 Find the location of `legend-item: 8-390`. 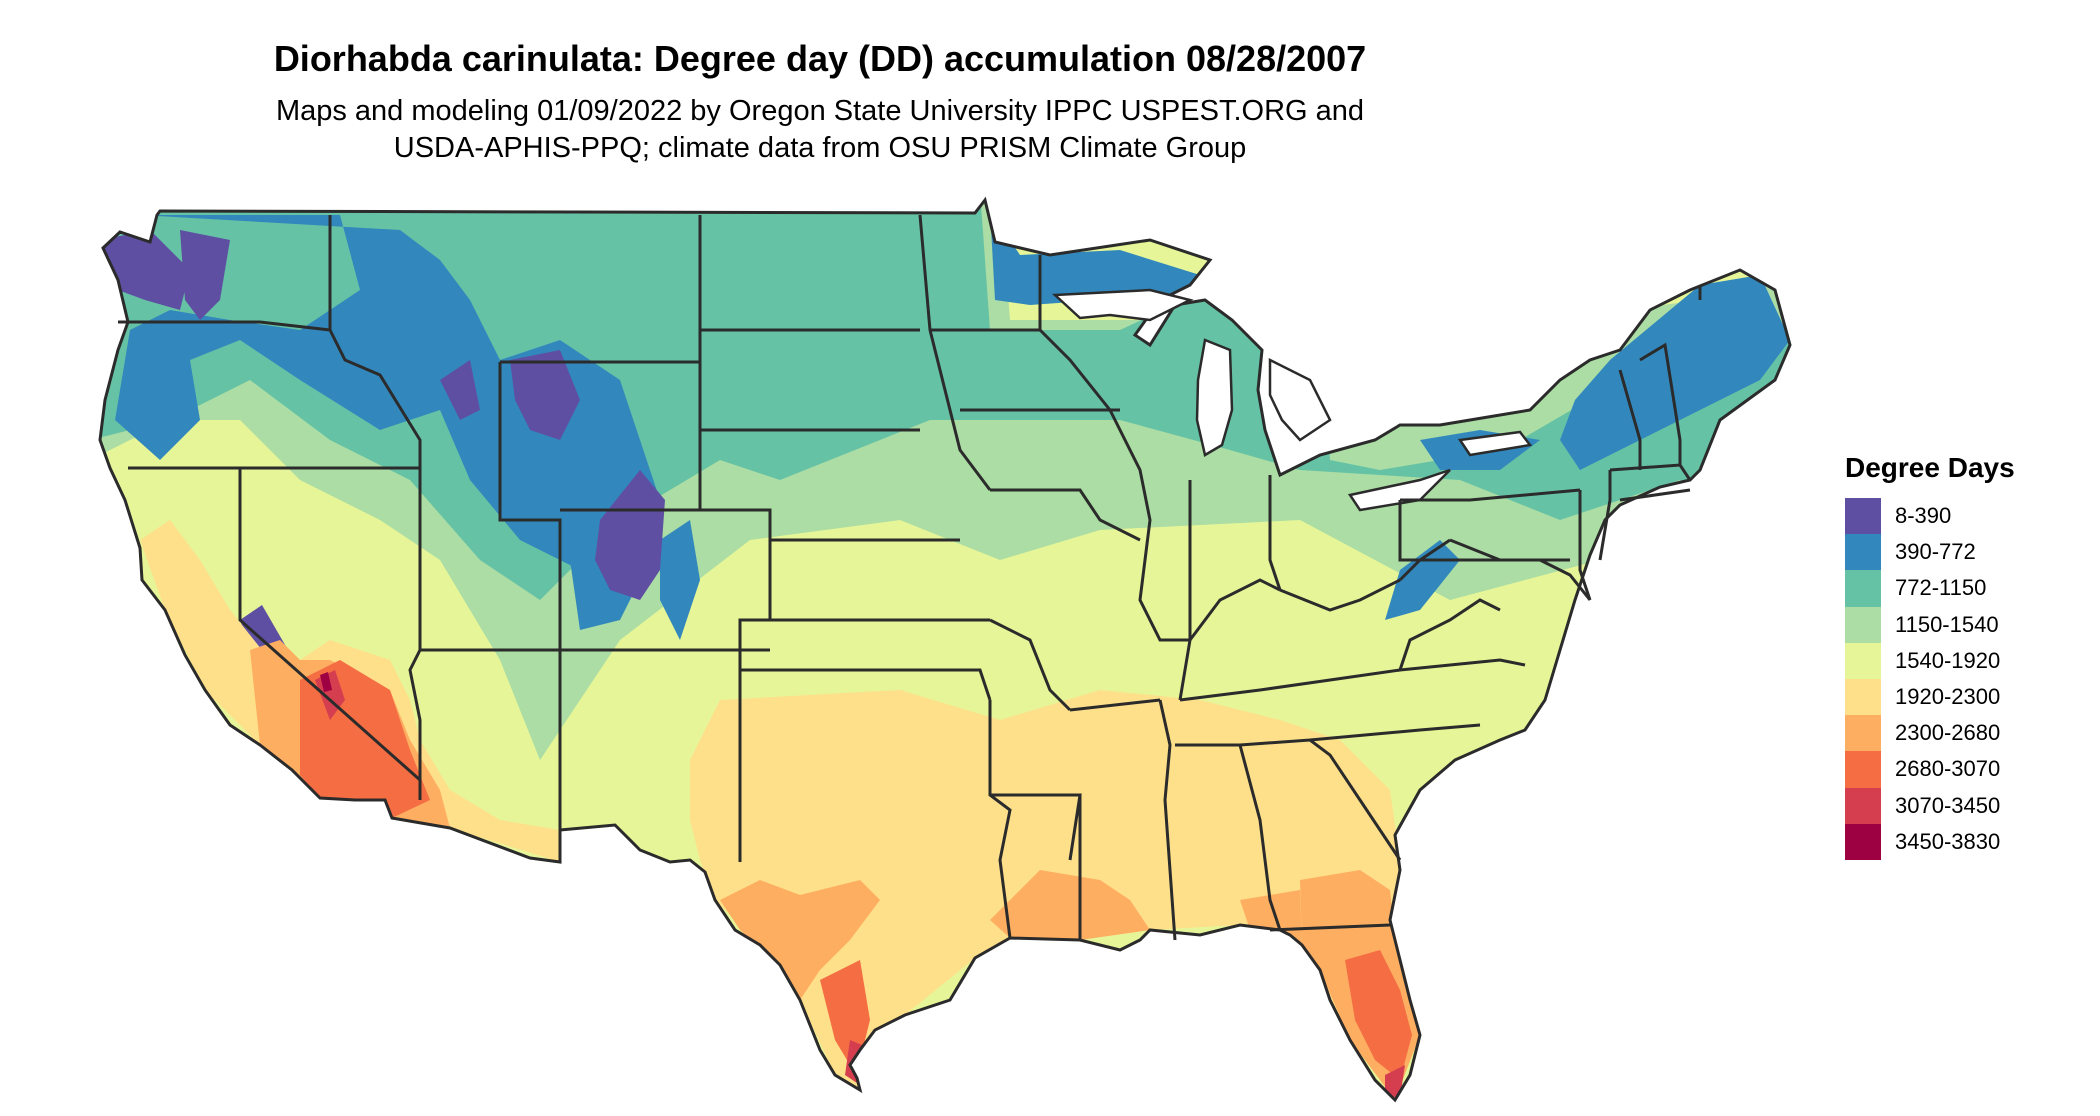

legend-item: 8-390 is located at coordinates (1930, 516).